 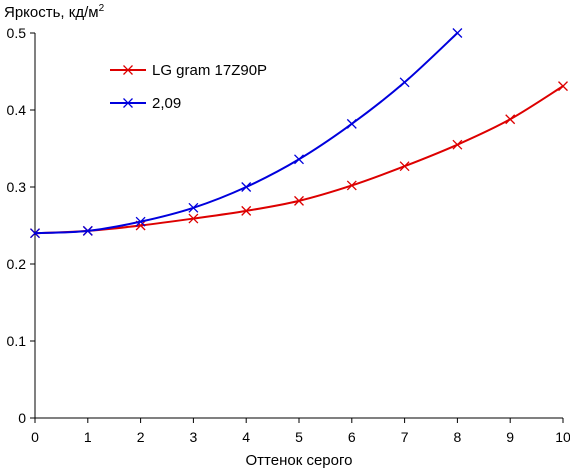 What do you see at coordinates (188, 87) in the screenshot?
I see `legend: LG gram 17Z90P 2,09` at bounding box center [188, 87].